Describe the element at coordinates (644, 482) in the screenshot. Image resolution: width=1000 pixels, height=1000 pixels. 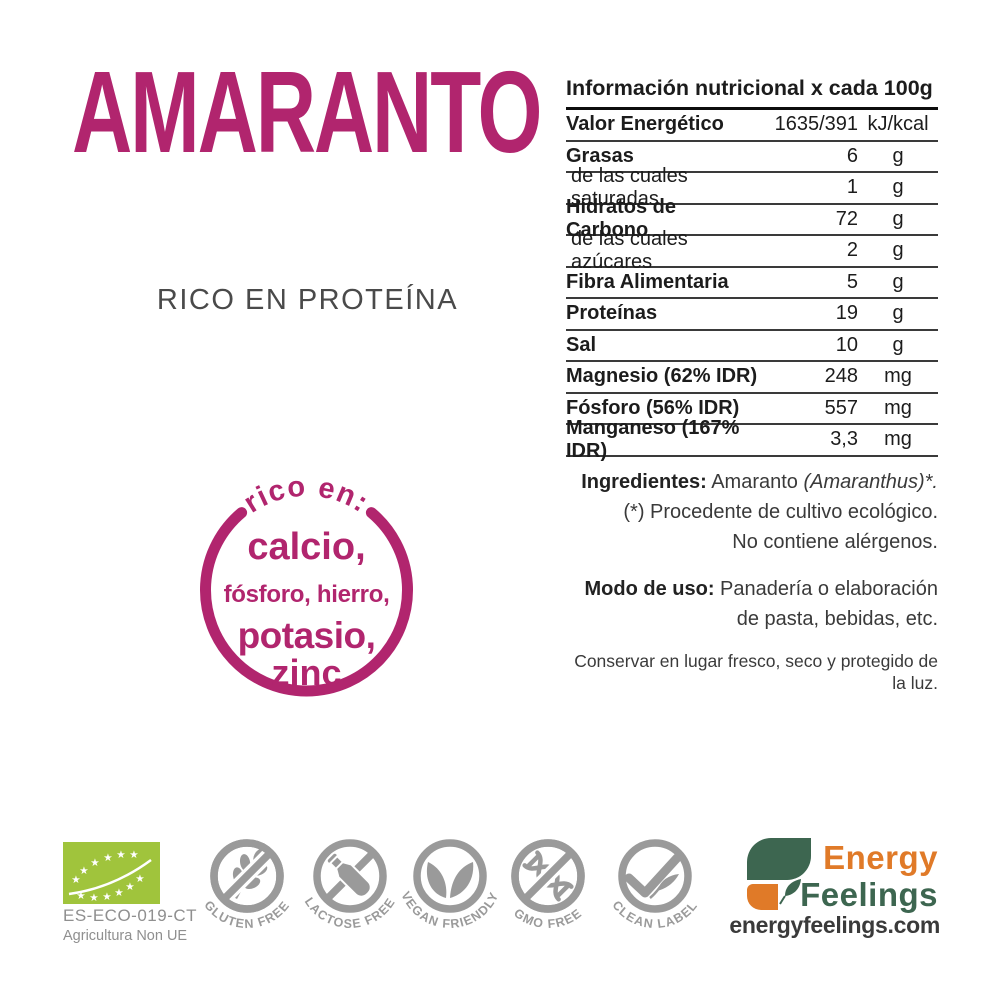
I see `ingredients-heading: Ingredientes:` at that location.